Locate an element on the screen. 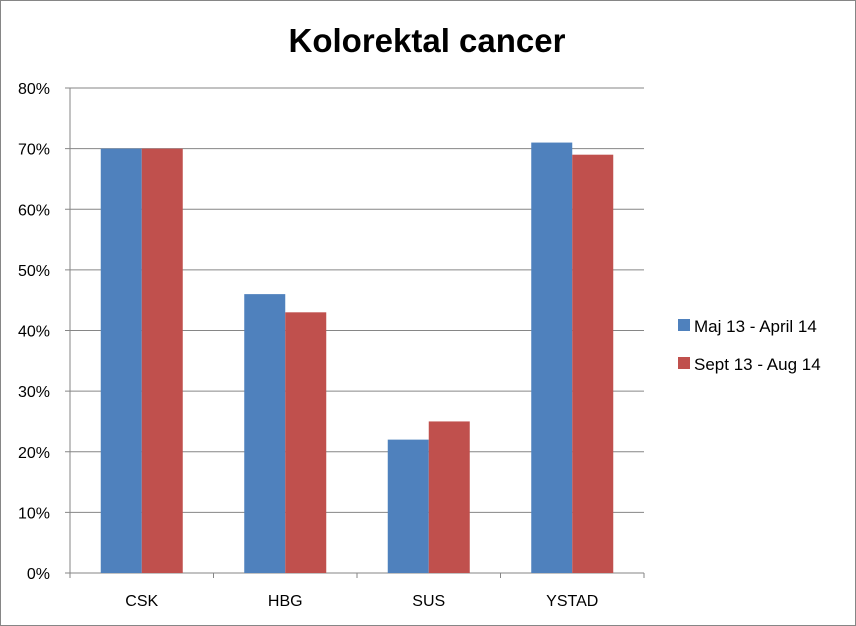 The image size is (856, 626). y-tick-label: 70% is located at coordinates (34, 150).